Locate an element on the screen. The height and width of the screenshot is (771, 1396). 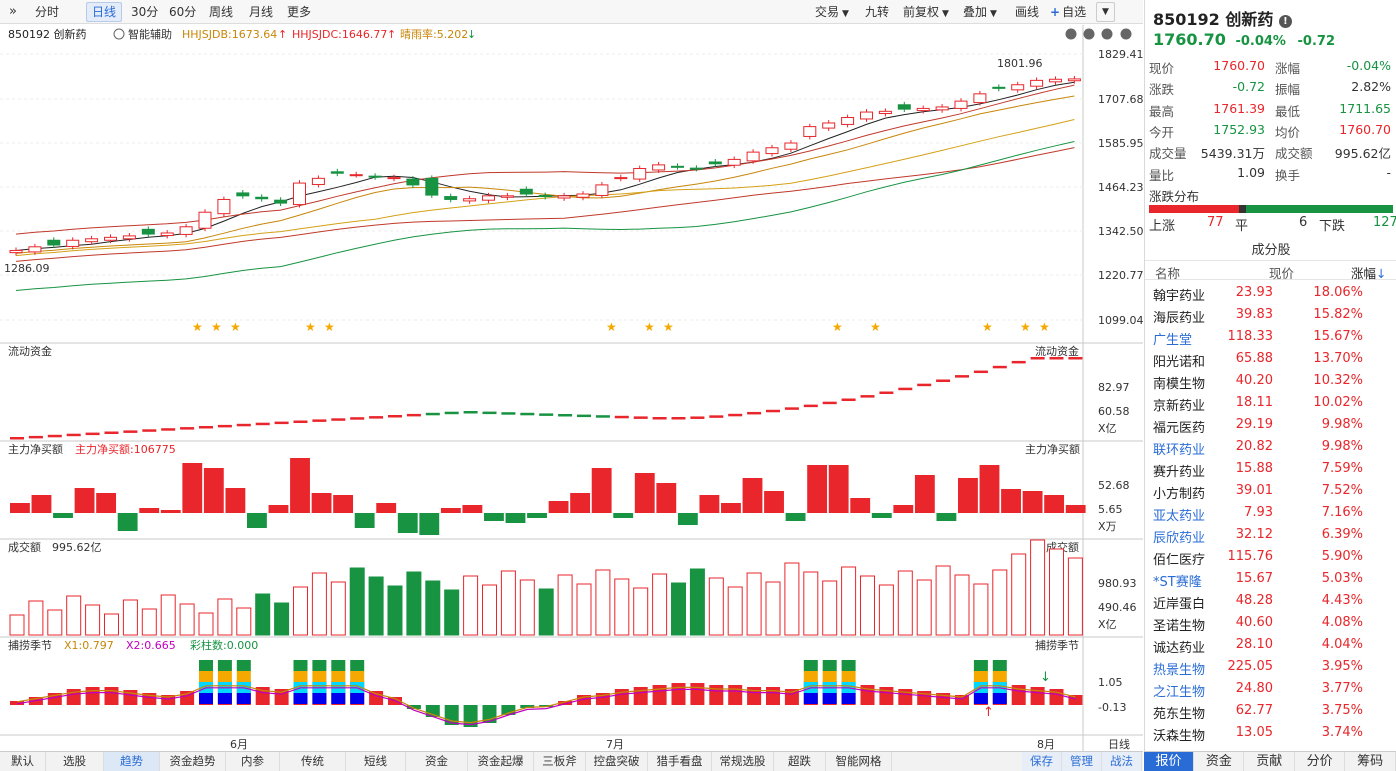
strategy-tab-5: 传统 is located at coordinates (313, 761).